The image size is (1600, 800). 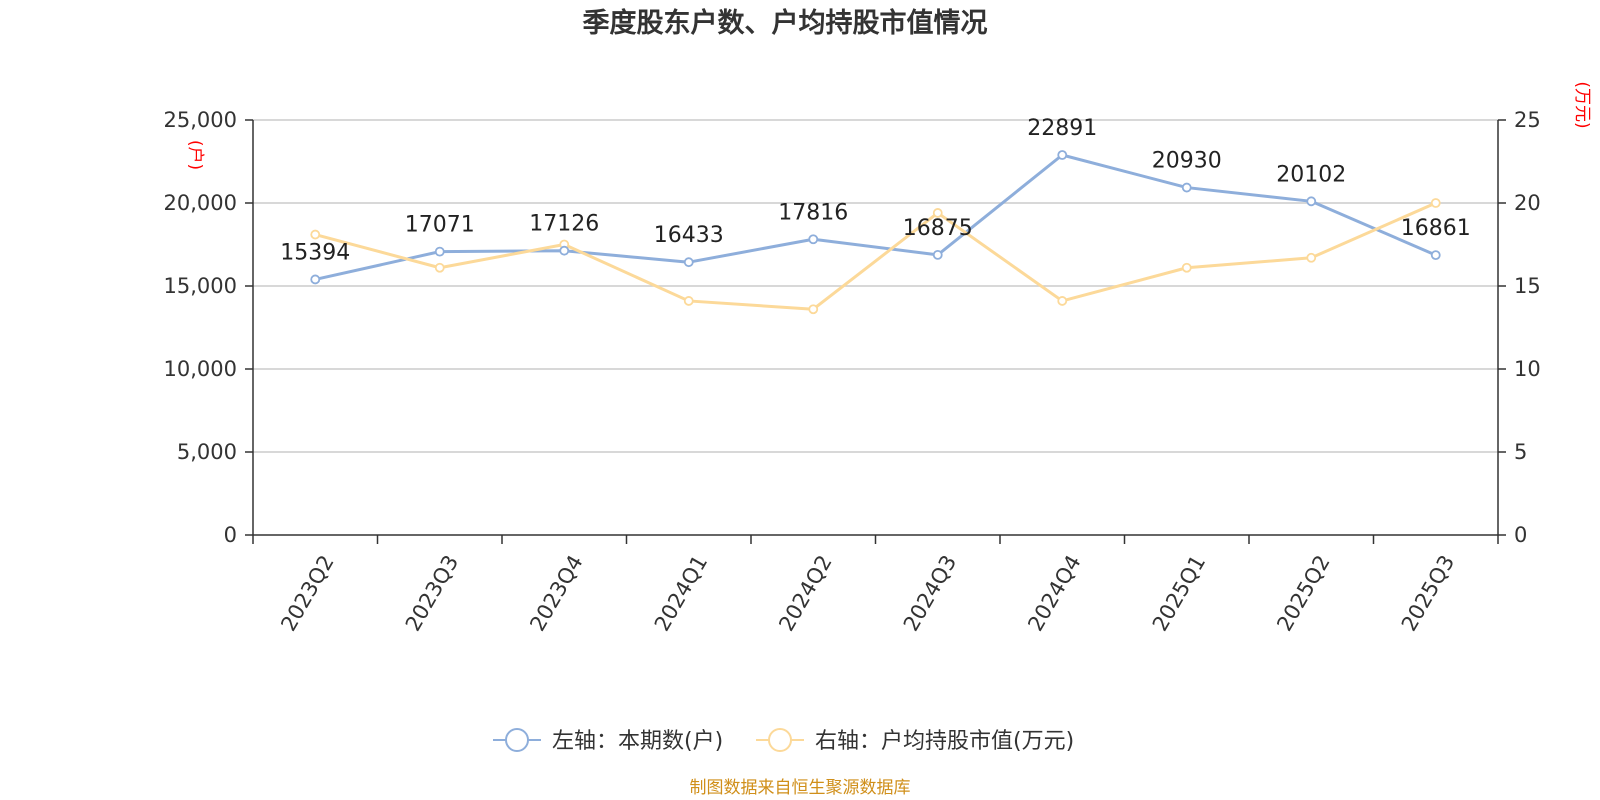 What do you see at coordinates (689, 235) in the screenshot?
I see `data-label: 16433` at bounding box center [689, 235].